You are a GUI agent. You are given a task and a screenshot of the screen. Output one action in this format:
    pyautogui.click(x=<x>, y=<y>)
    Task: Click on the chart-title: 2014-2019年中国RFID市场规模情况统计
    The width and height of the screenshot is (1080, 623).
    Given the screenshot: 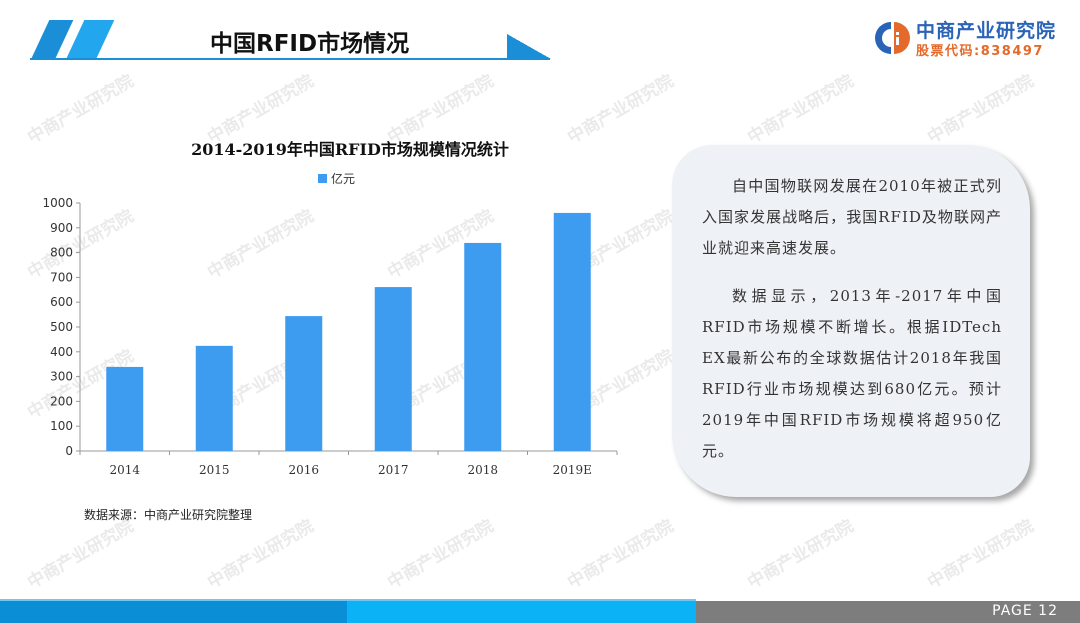 What is the action you would take?
    pyautogui.click(x=350, y=149)
    